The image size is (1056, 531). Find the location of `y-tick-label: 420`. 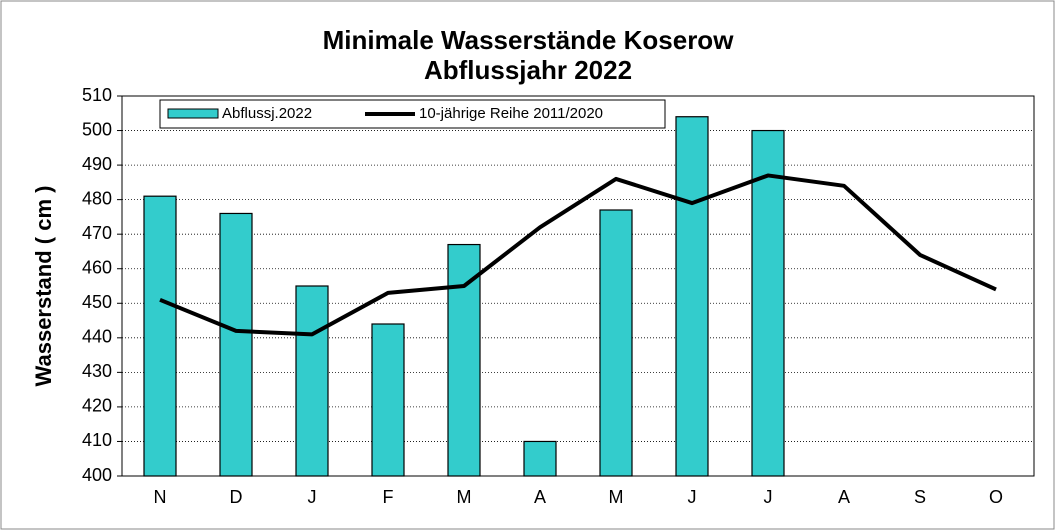

y-tick-label: 420 is located at coordinates (97, 406).